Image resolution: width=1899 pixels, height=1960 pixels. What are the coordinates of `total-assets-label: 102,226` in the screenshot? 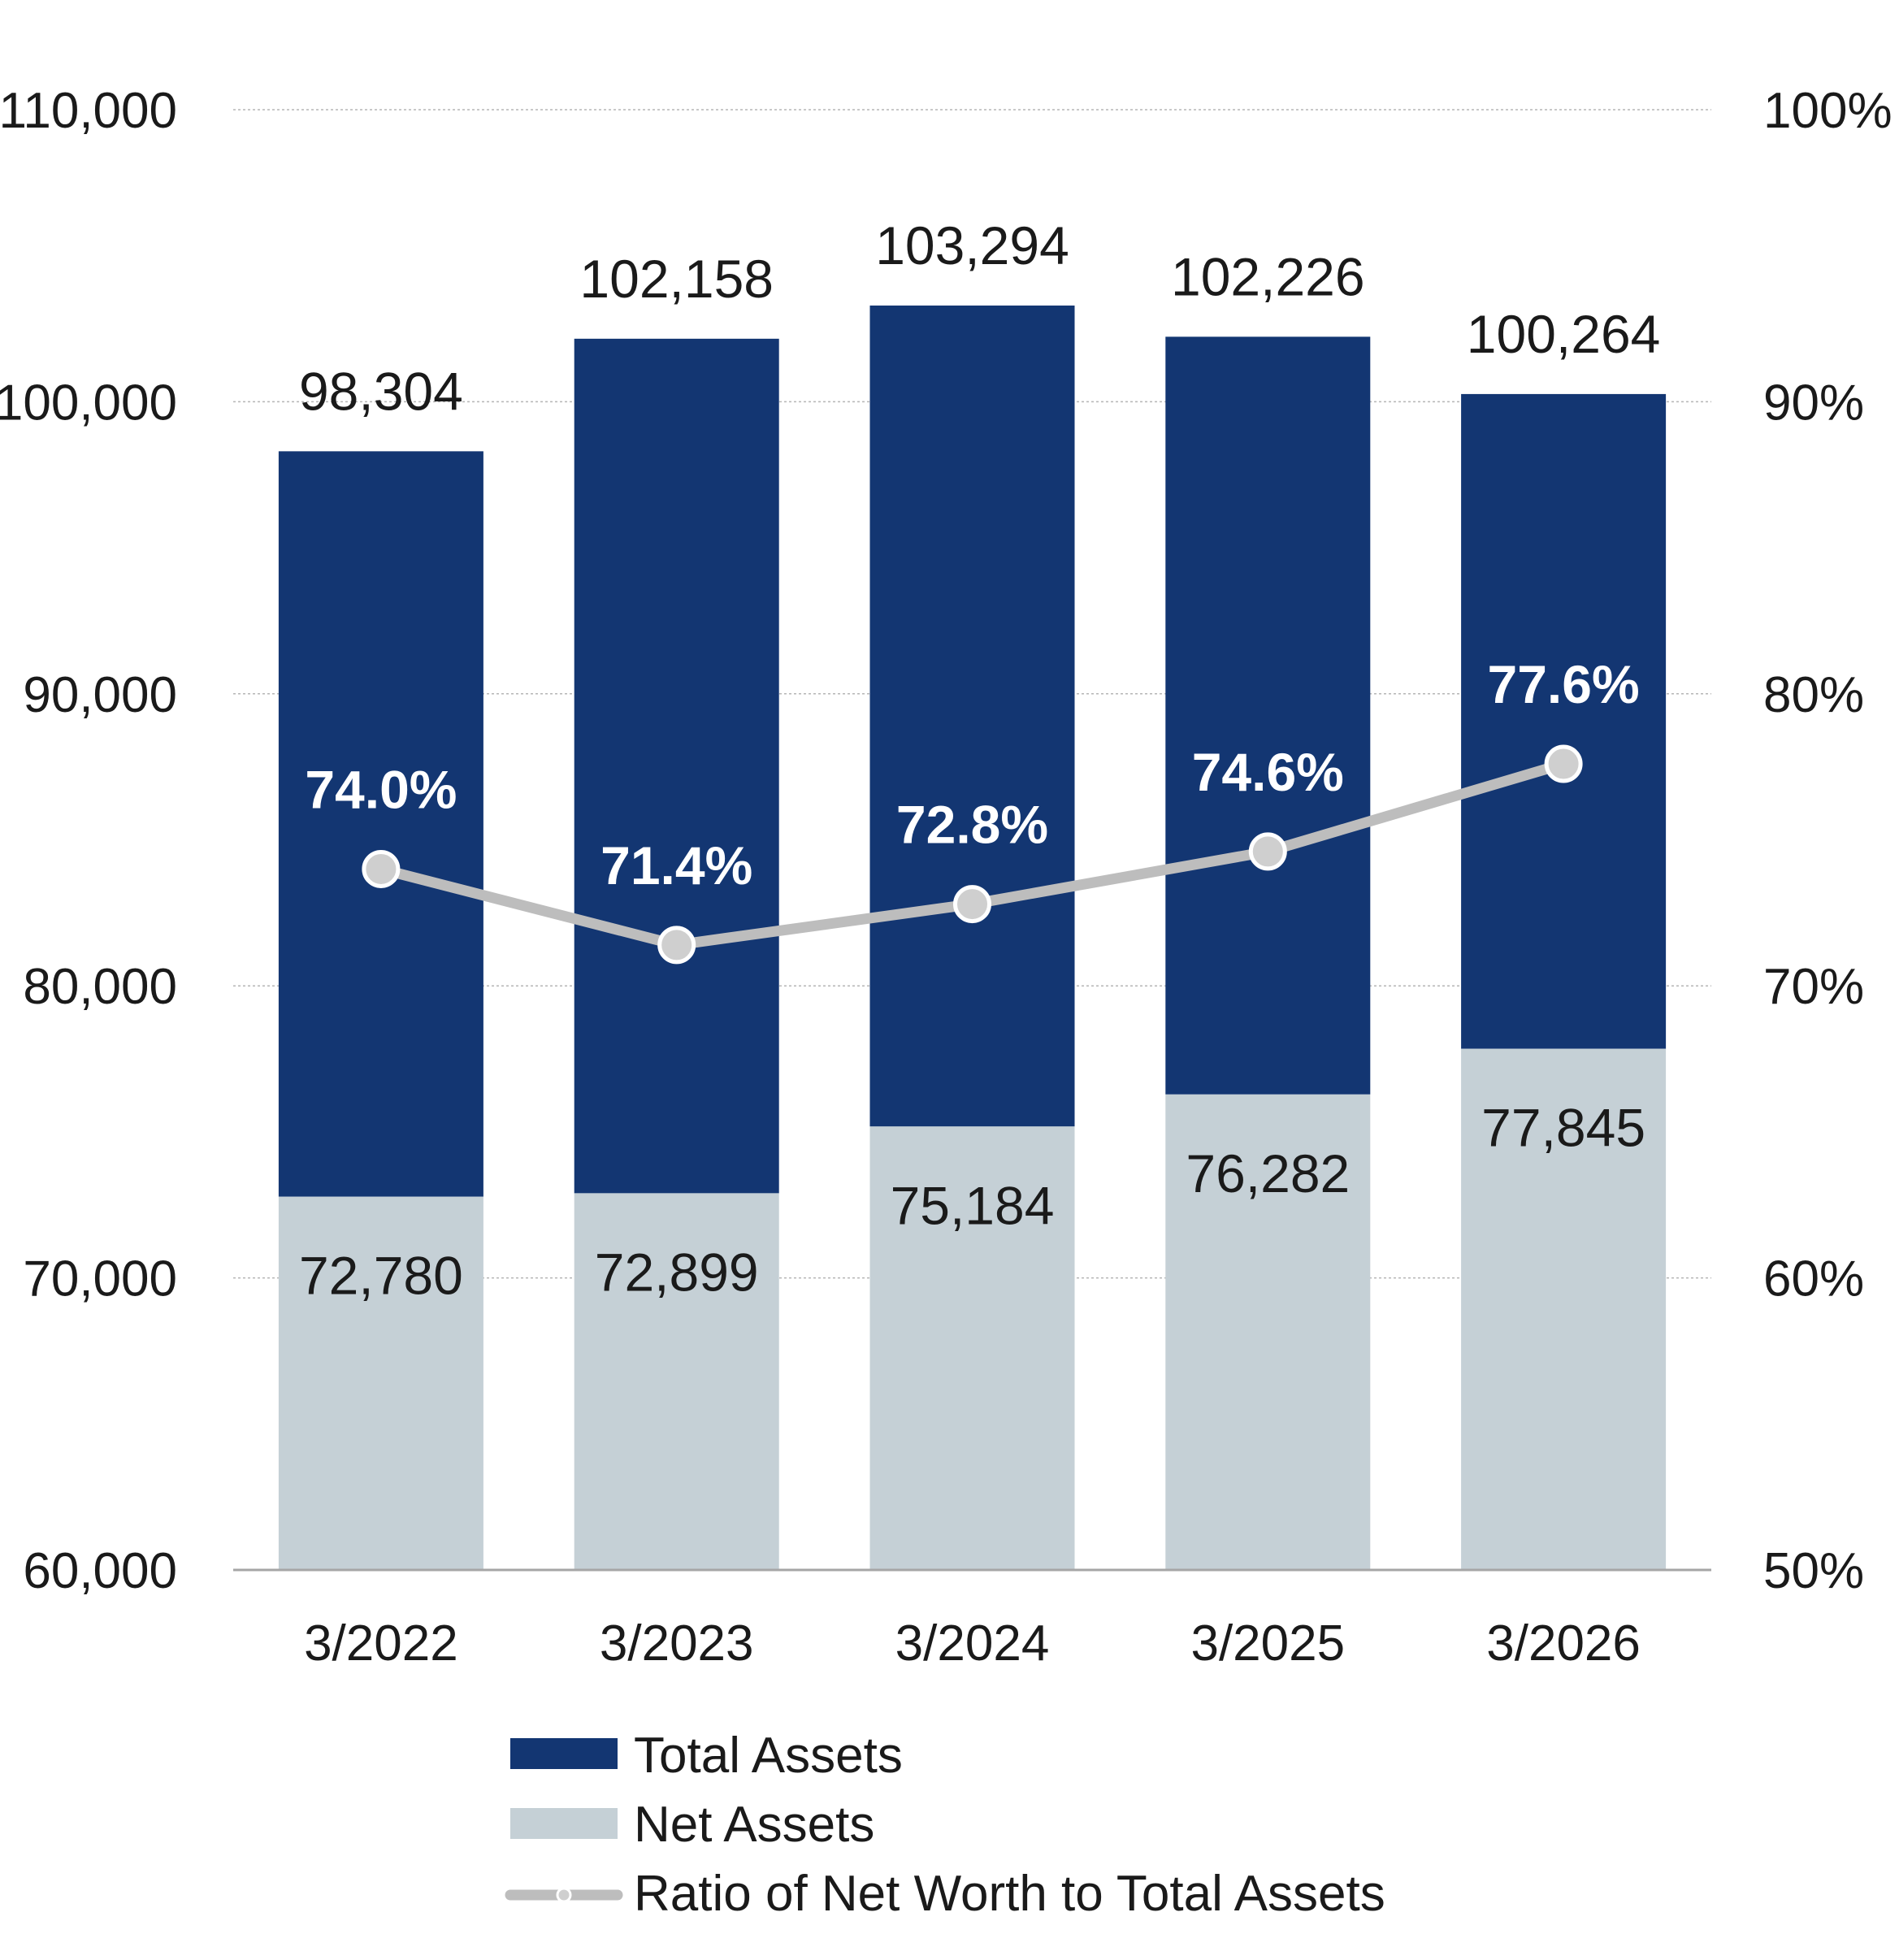 It's located at (1268, 276).